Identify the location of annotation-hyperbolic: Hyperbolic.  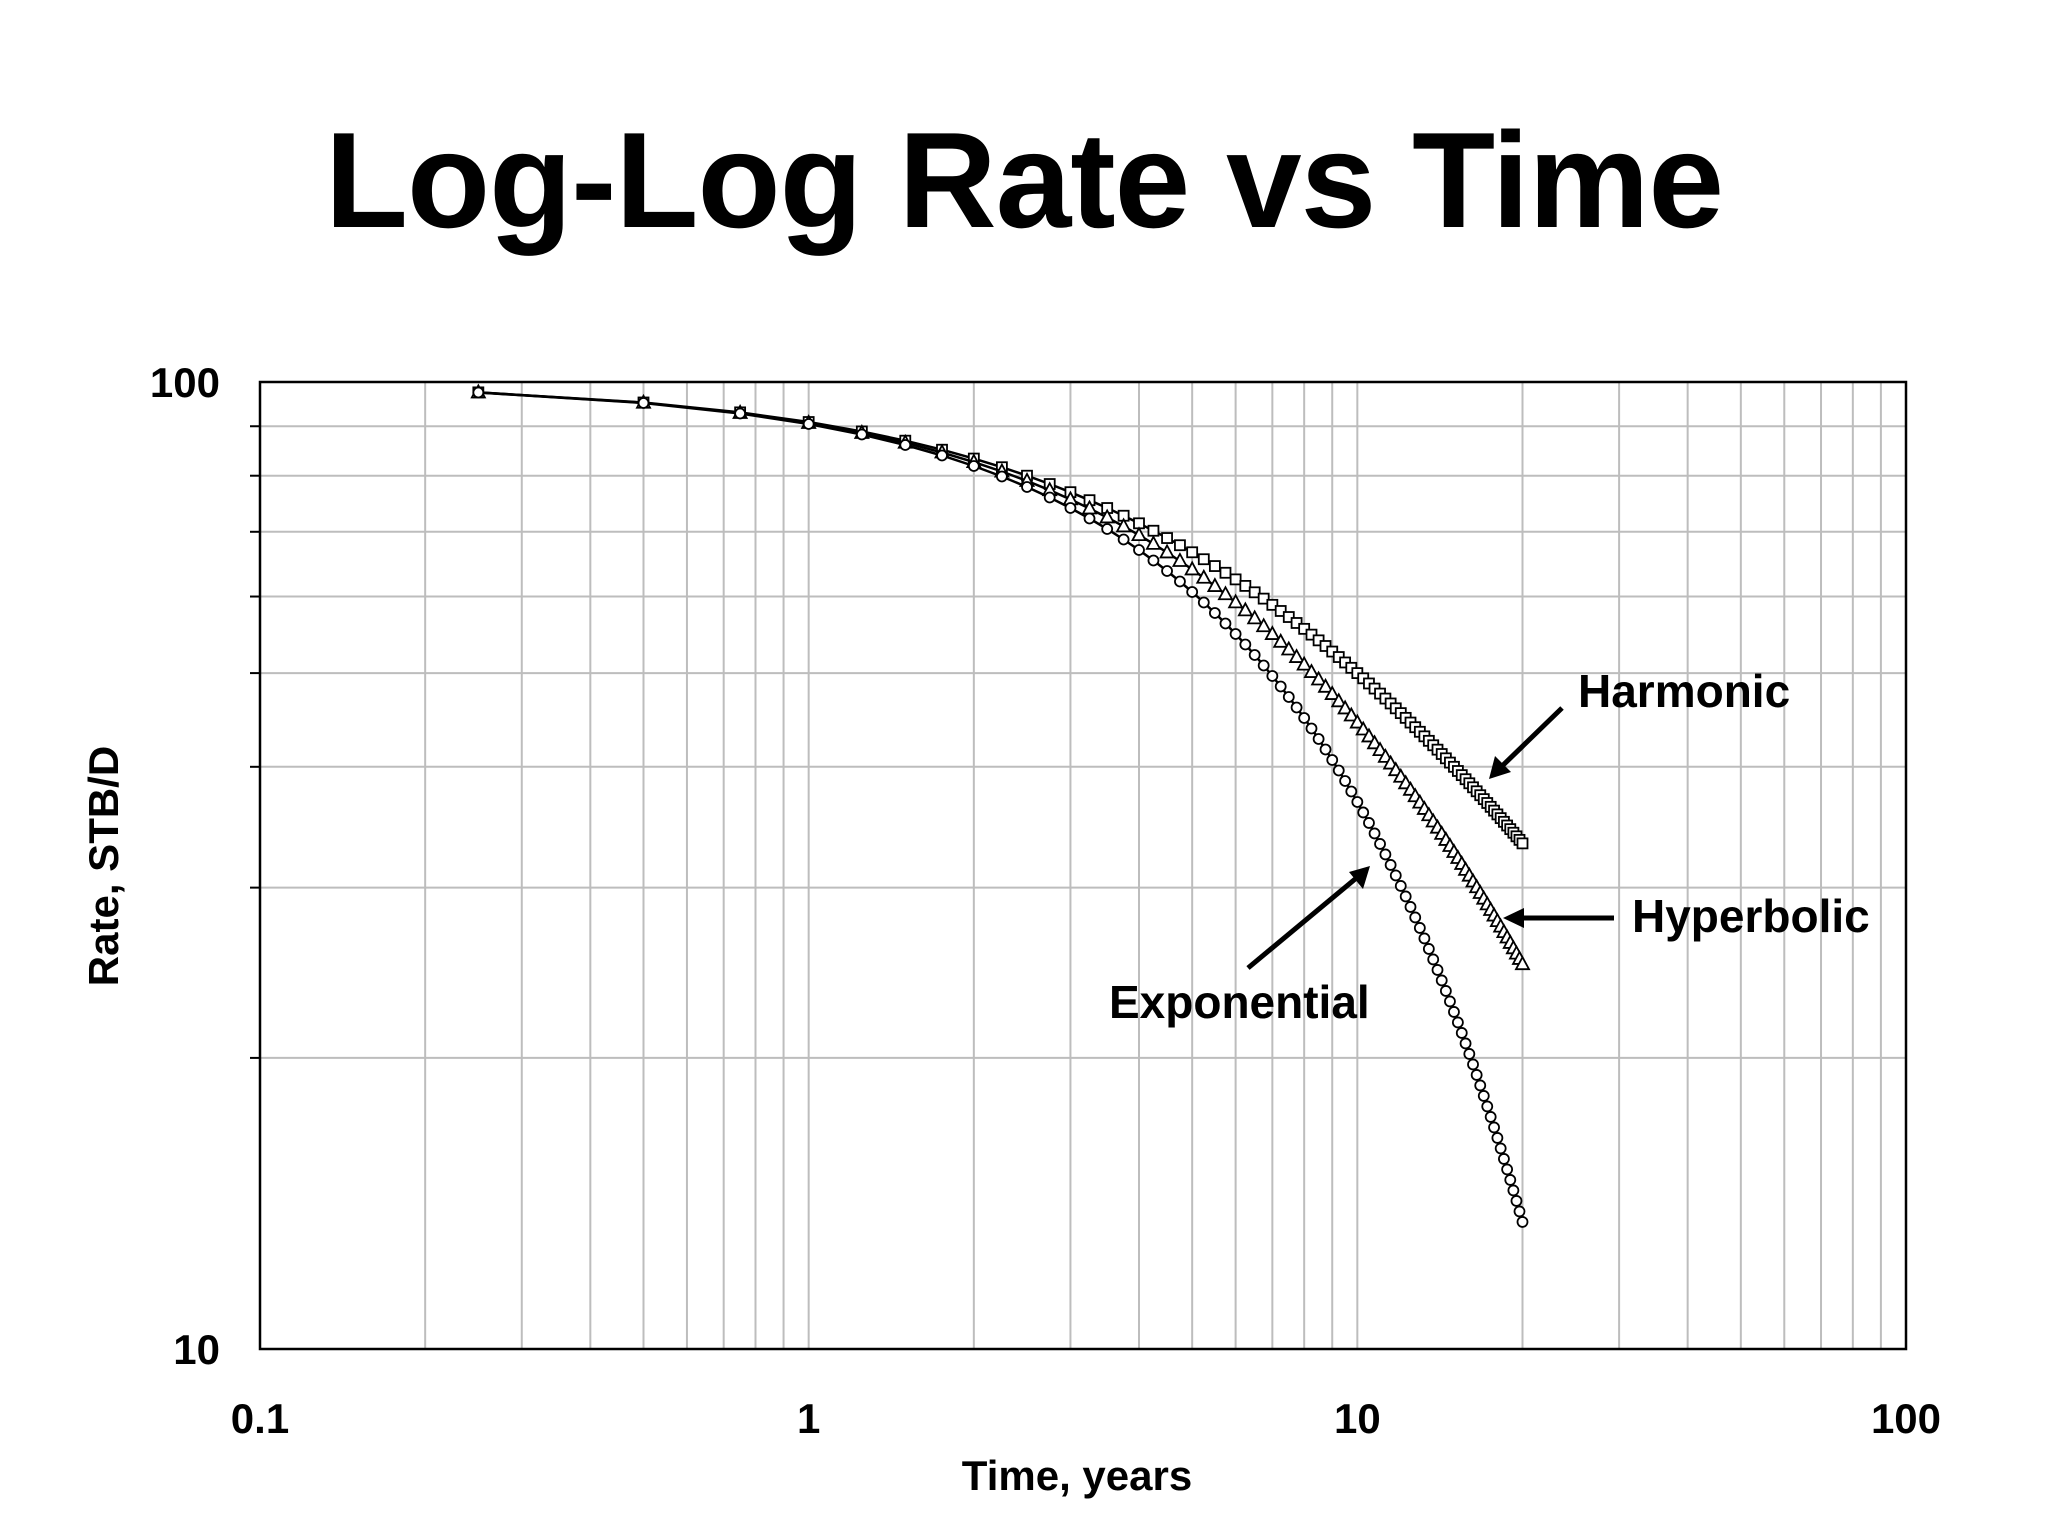
(1751, 916).